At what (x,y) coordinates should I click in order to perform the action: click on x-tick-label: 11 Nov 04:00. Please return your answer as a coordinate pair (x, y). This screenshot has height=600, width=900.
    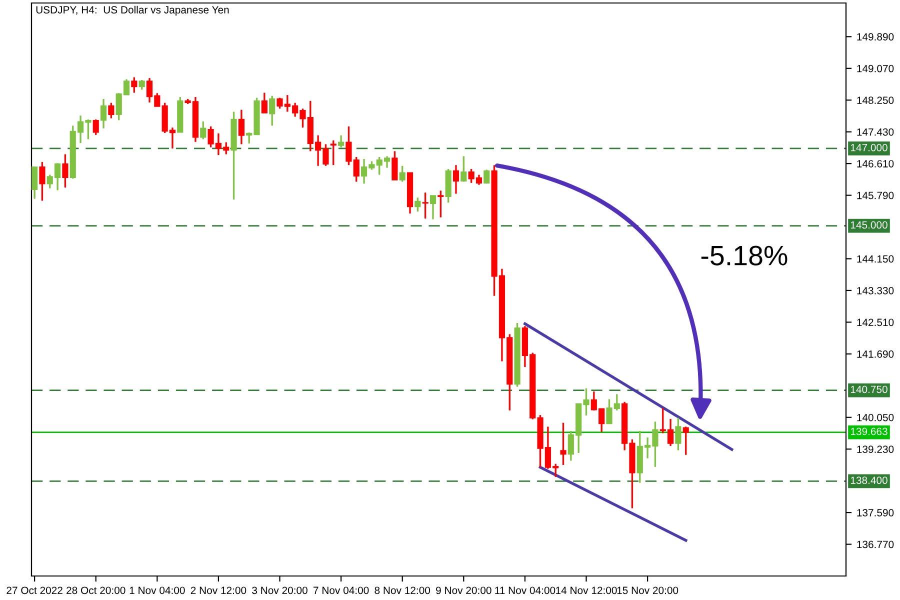
    Looking at the image, I should click on (525, 590).